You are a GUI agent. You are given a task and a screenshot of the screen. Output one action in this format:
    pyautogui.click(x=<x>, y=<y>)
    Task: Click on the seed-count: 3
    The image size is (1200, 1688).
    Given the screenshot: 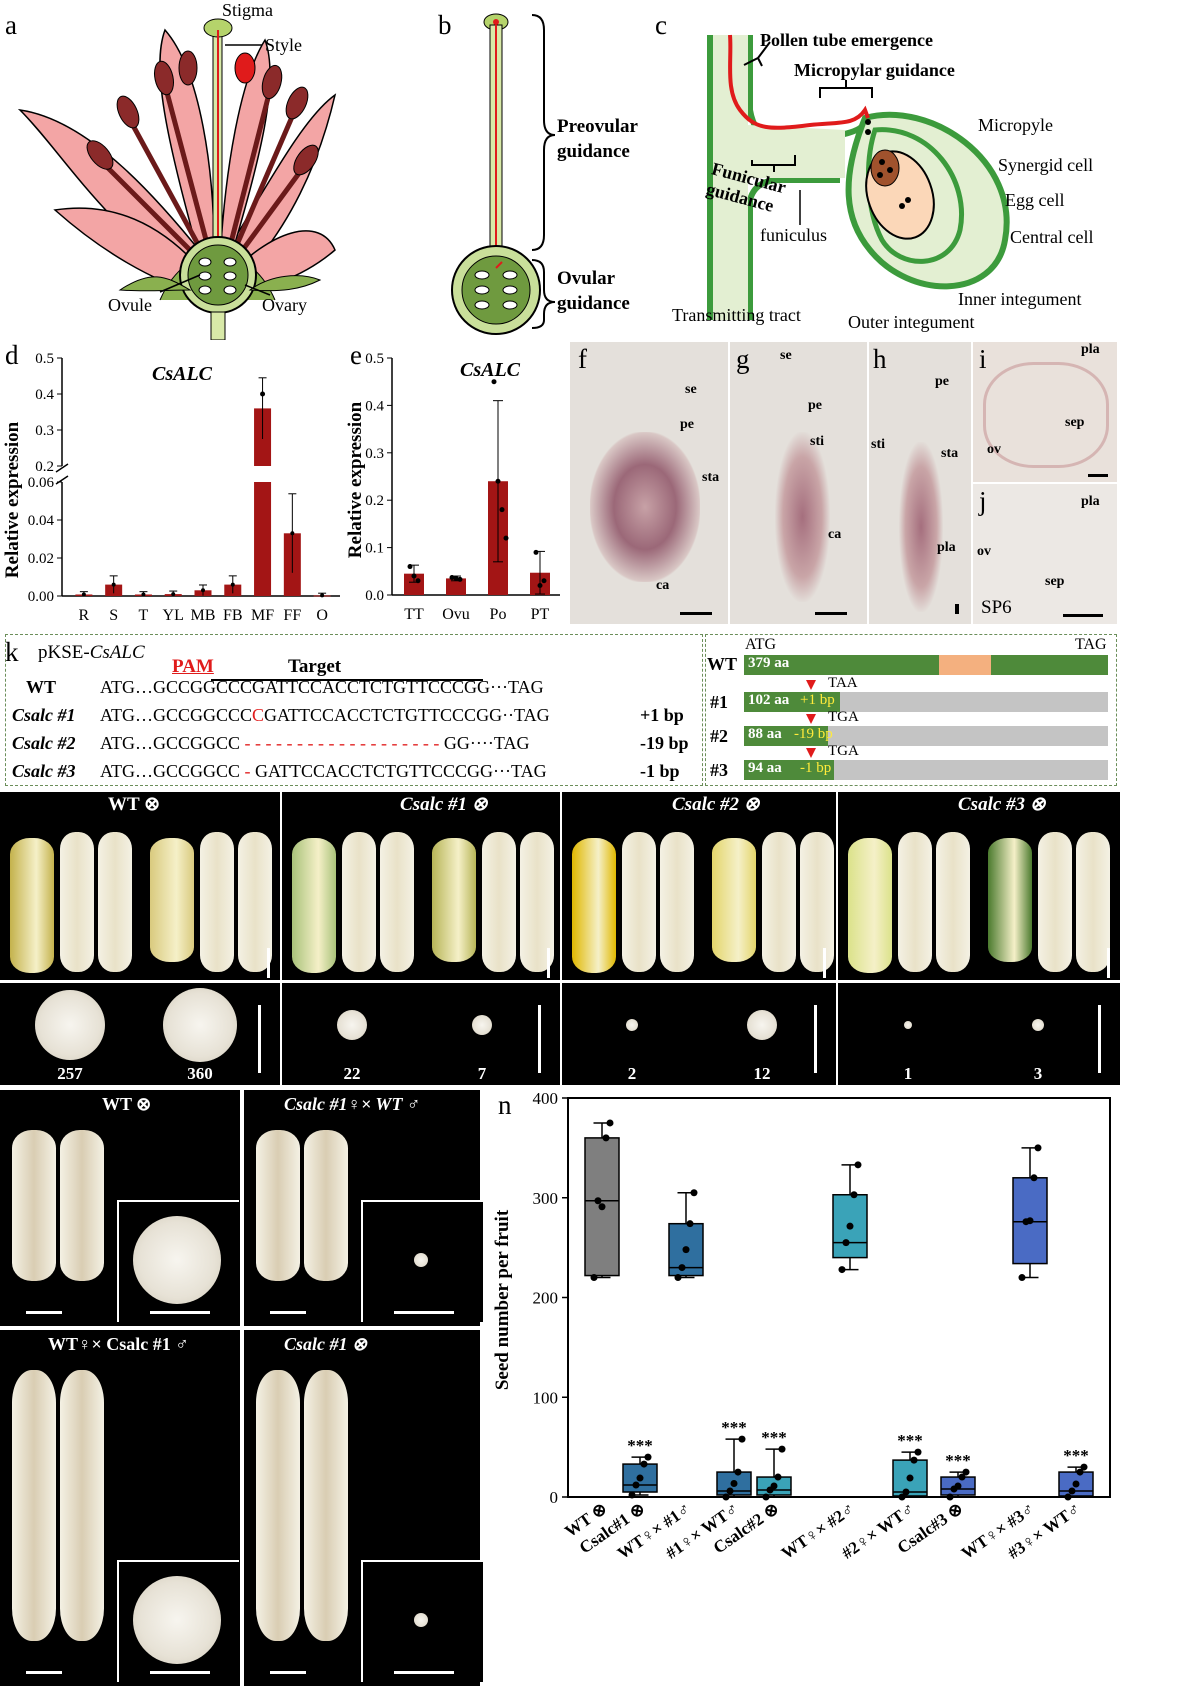 What is the action you would take?
    pyautogui.click(x=1038, y=1073)
    